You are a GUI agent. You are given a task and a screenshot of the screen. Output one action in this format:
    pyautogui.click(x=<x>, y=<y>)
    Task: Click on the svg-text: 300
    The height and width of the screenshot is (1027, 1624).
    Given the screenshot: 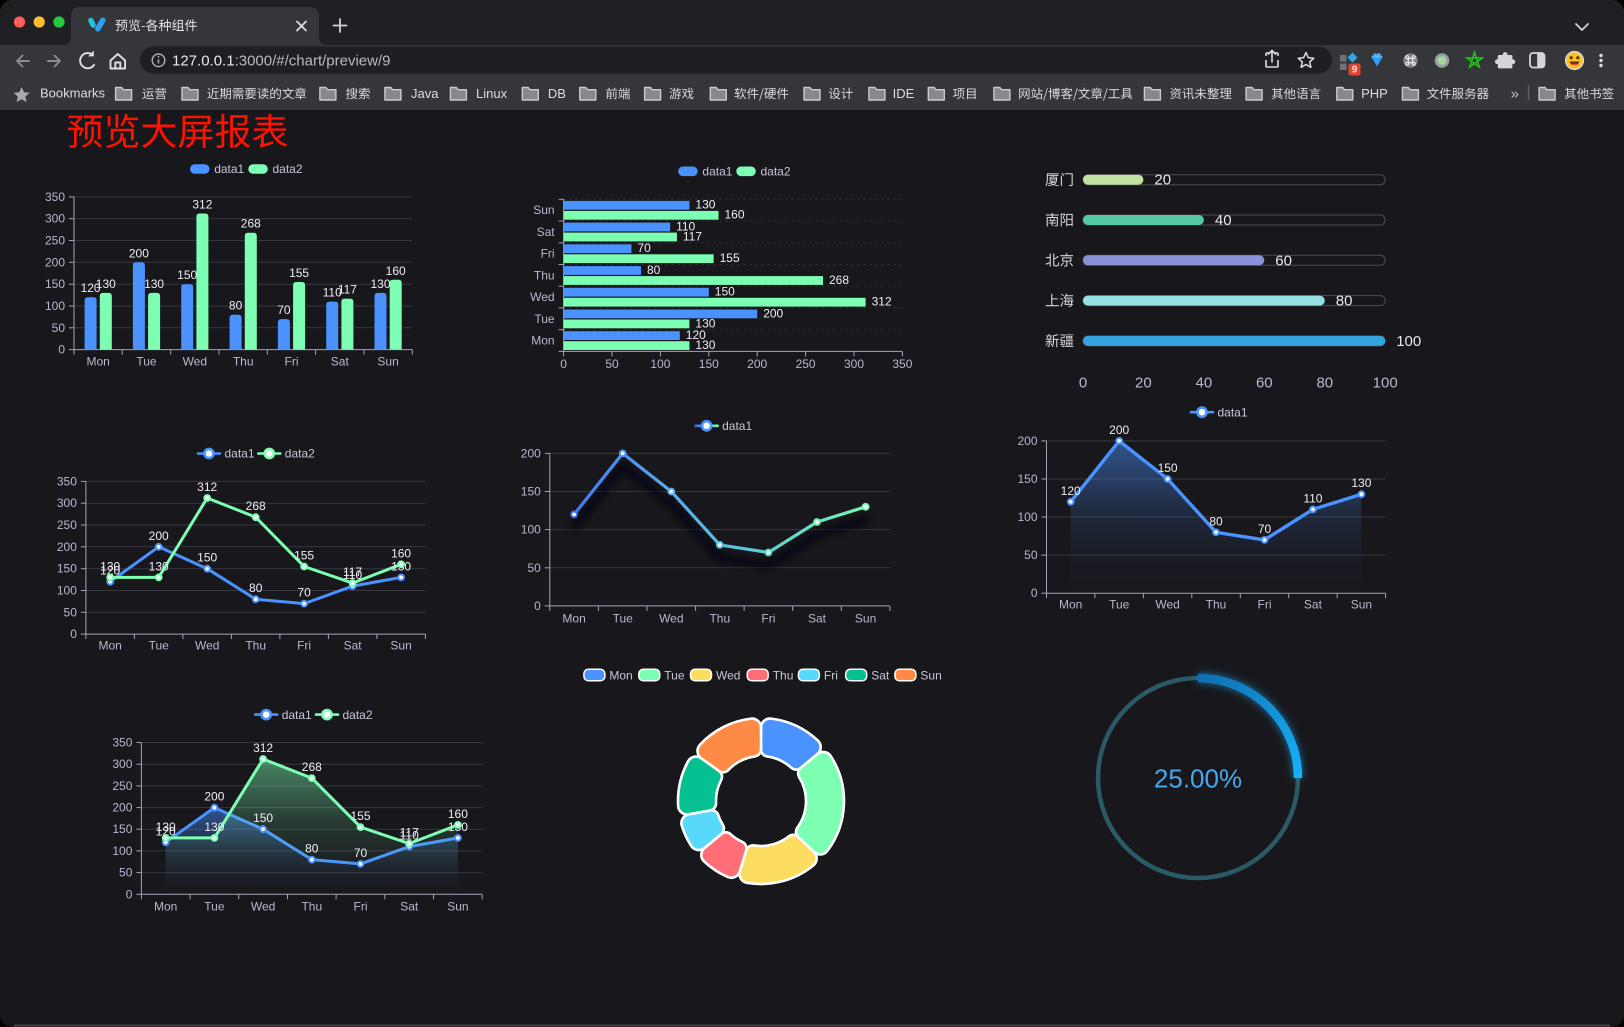 What is the action you would take?
    pyautogui.click(x=67, y=503)
    